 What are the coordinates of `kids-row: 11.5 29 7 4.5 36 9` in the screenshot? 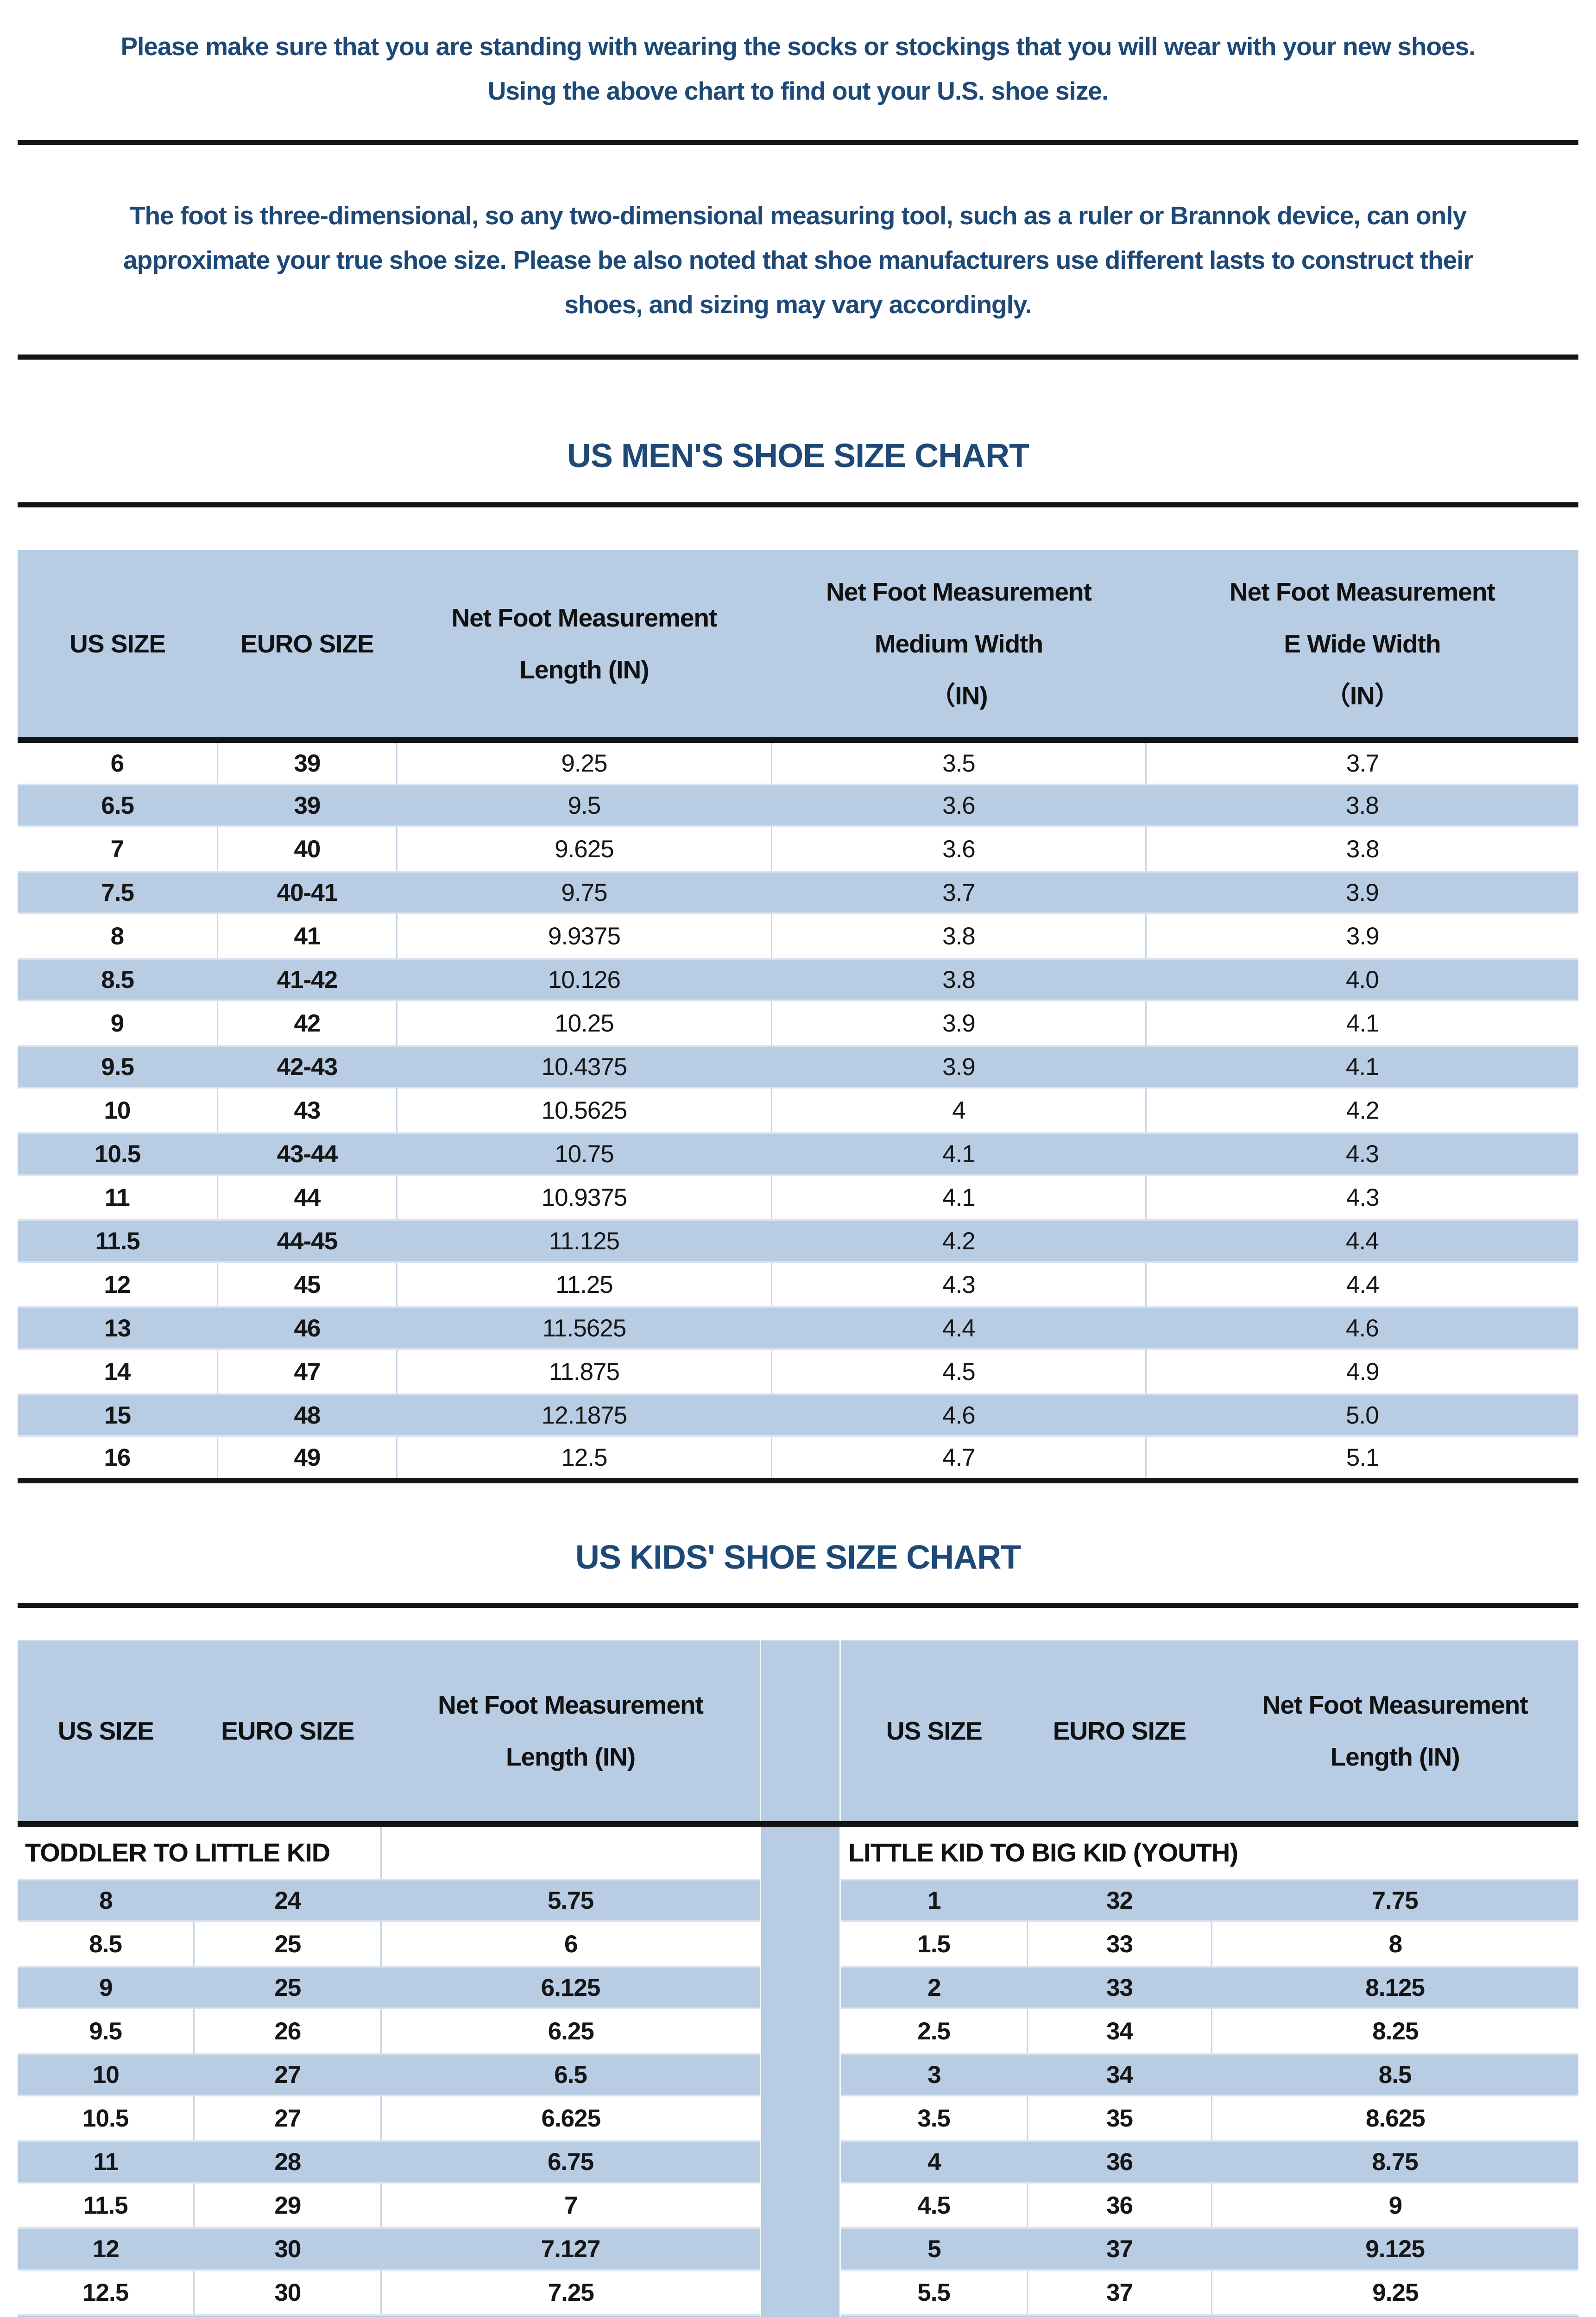 It's located at (798, 2205).